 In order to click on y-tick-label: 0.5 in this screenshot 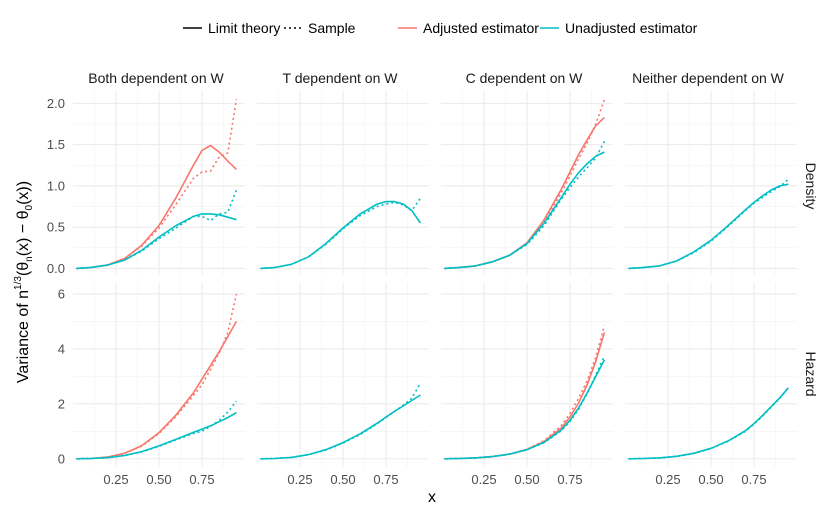, I will do `click(56, 227)`.